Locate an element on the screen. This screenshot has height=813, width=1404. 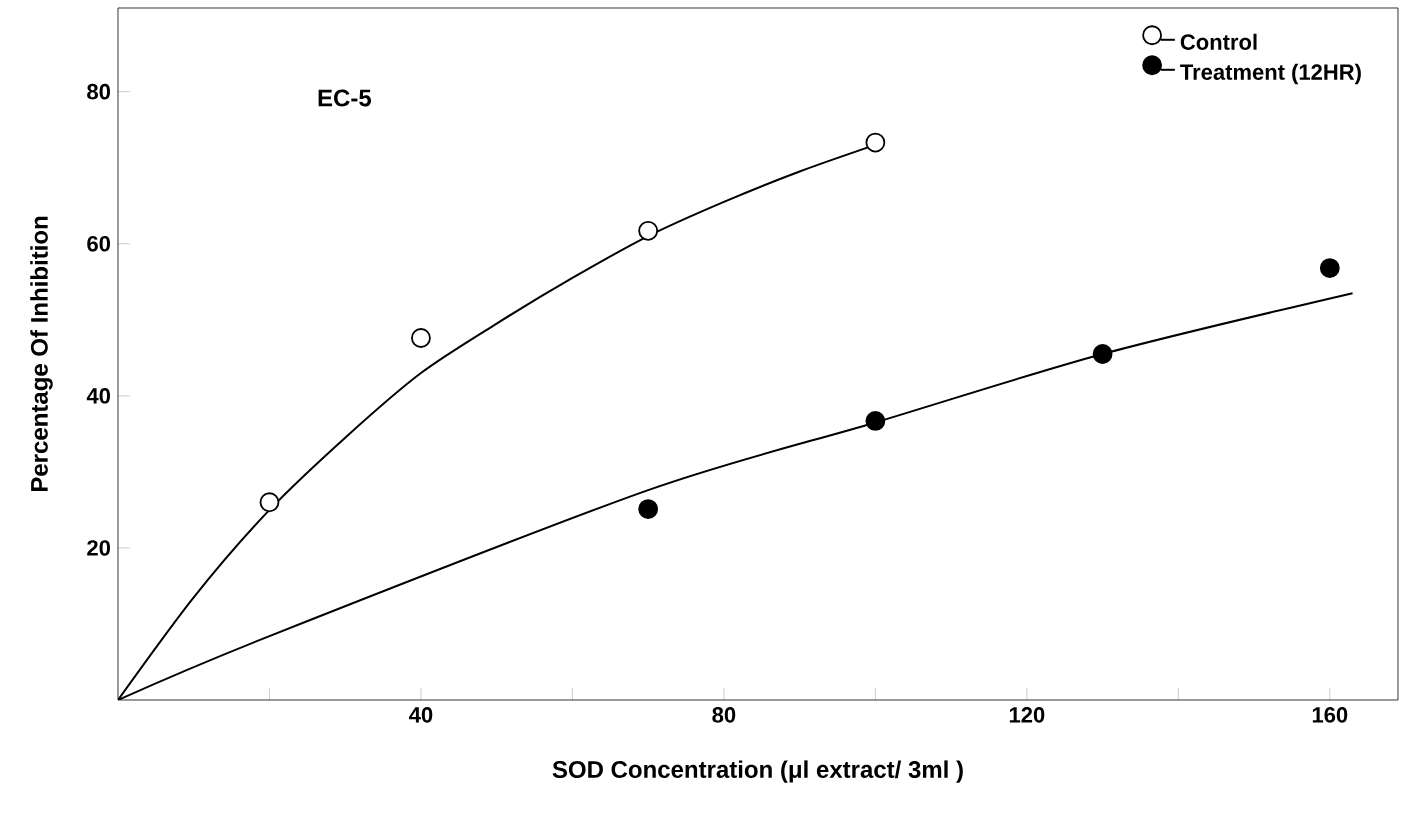
y-tick-label: 20 is located at coordinates (99, 548).